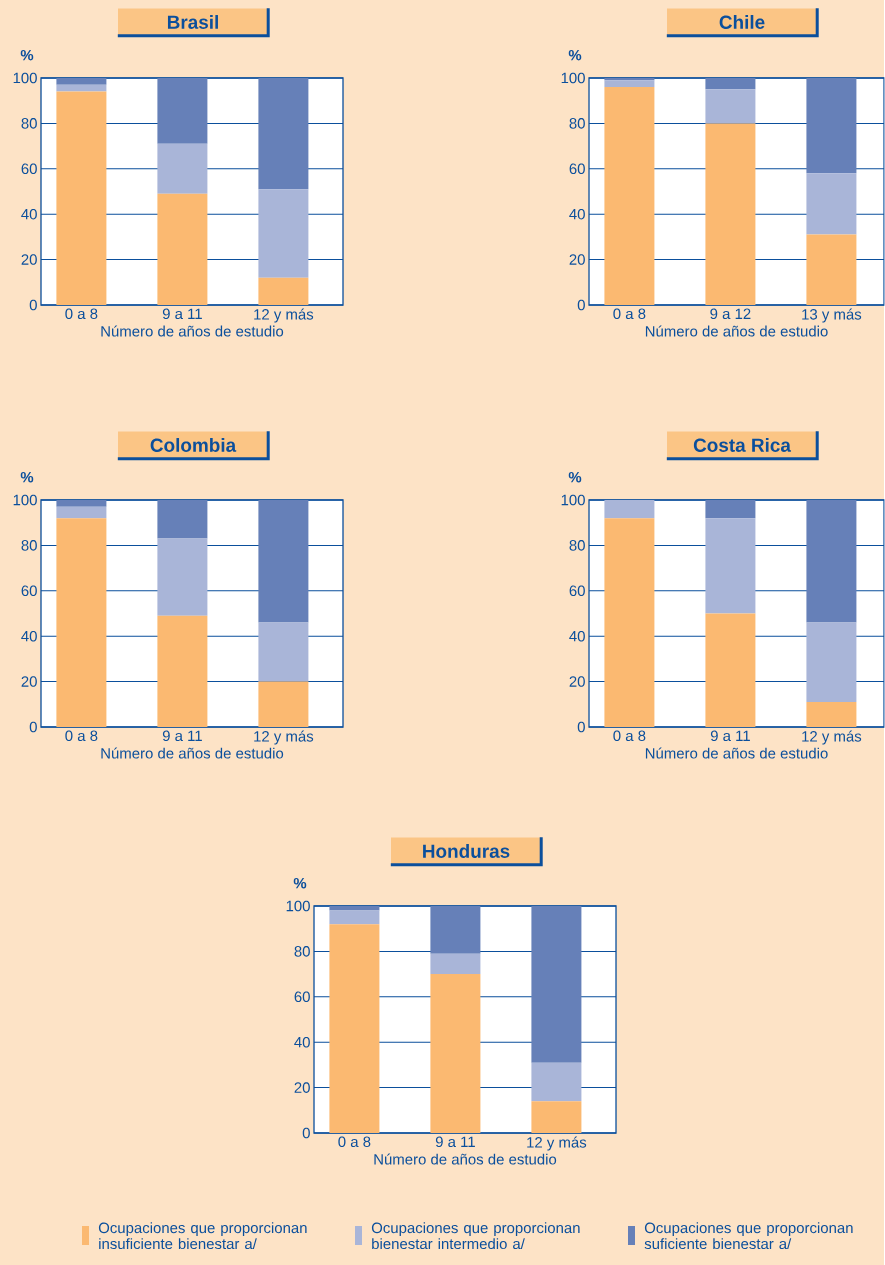  Describe the element at coordinates (748, 1236) in the screenshot. I see `legend-label: Ocupaciones que proporcionan suficiente bienestar a/` at that location.